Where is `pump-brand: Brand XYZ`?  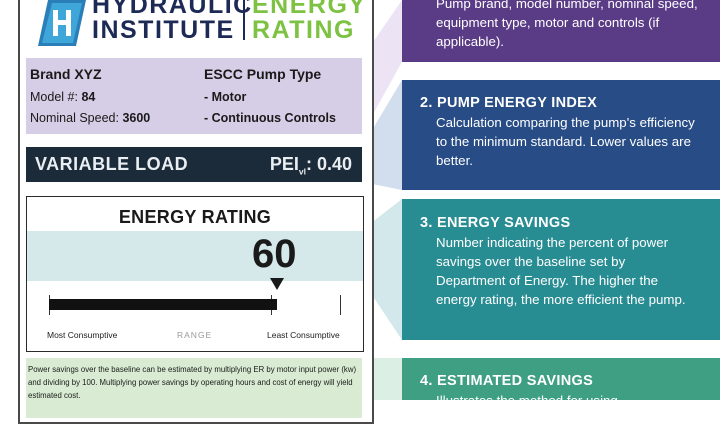 pump-brand: Brand XYZ is located at coordinates (66, 74).